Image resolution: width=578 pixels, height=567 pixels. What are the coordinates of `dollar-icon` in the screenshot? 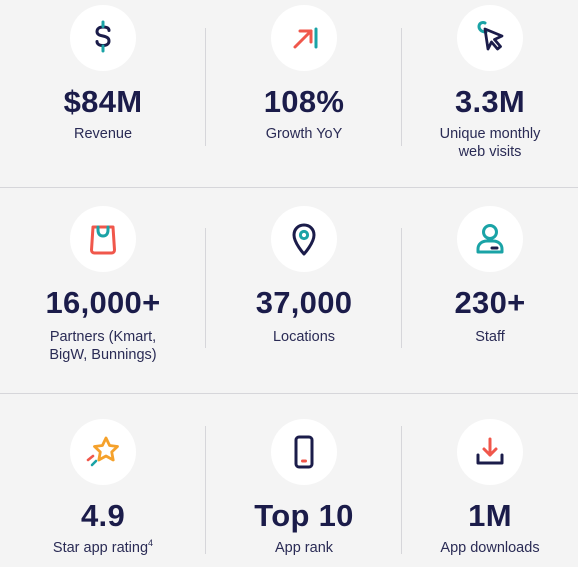 It's located at (103, 36).